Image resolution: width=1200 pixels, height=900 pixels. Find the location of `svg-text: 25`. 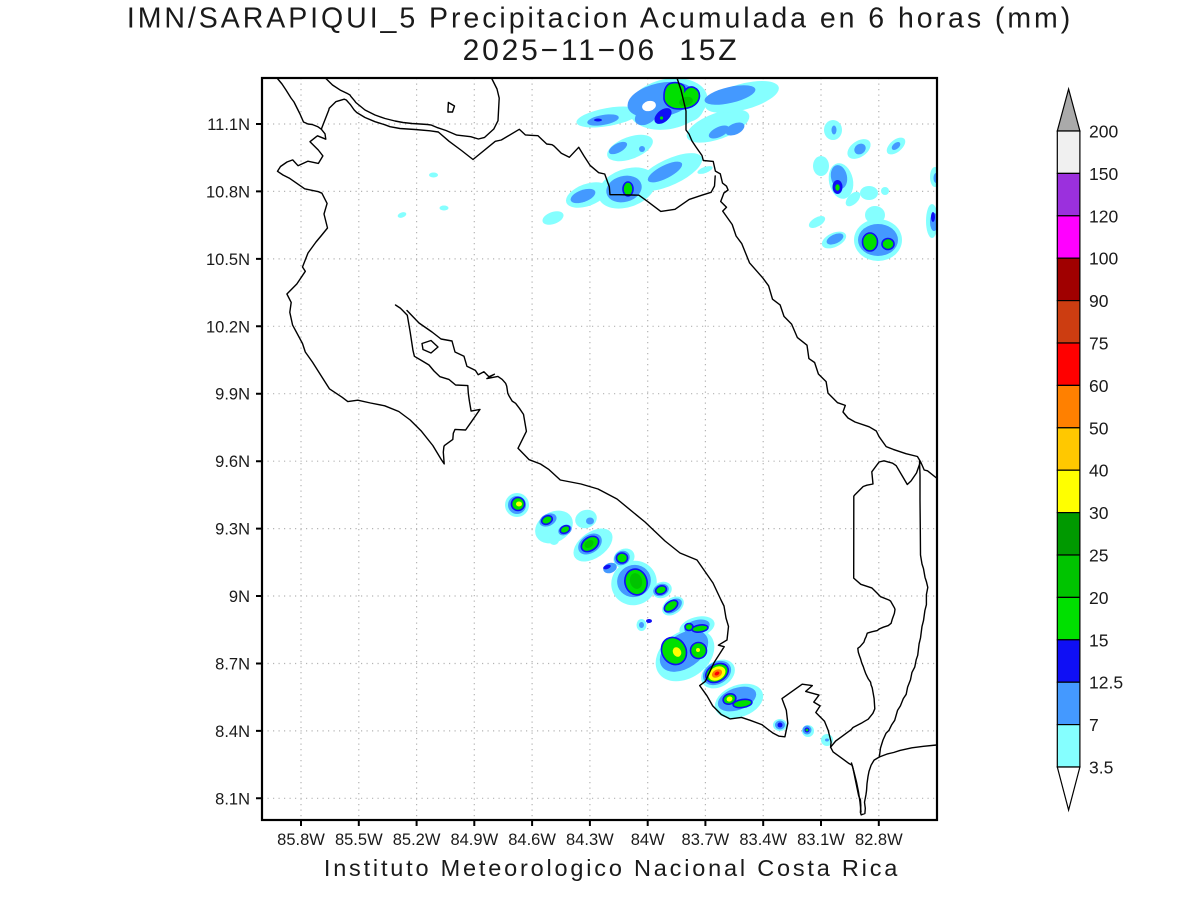

svg-text: 25 is located at coordinates (1098, 556).